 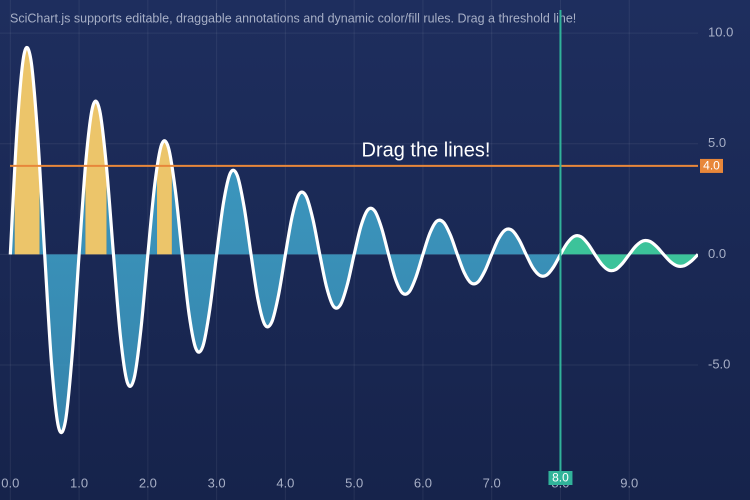 What do you see at coordinates (717, 142) in the screenshot?
I see `y-tick-label: 5.0` at bounding box center [717, 142].